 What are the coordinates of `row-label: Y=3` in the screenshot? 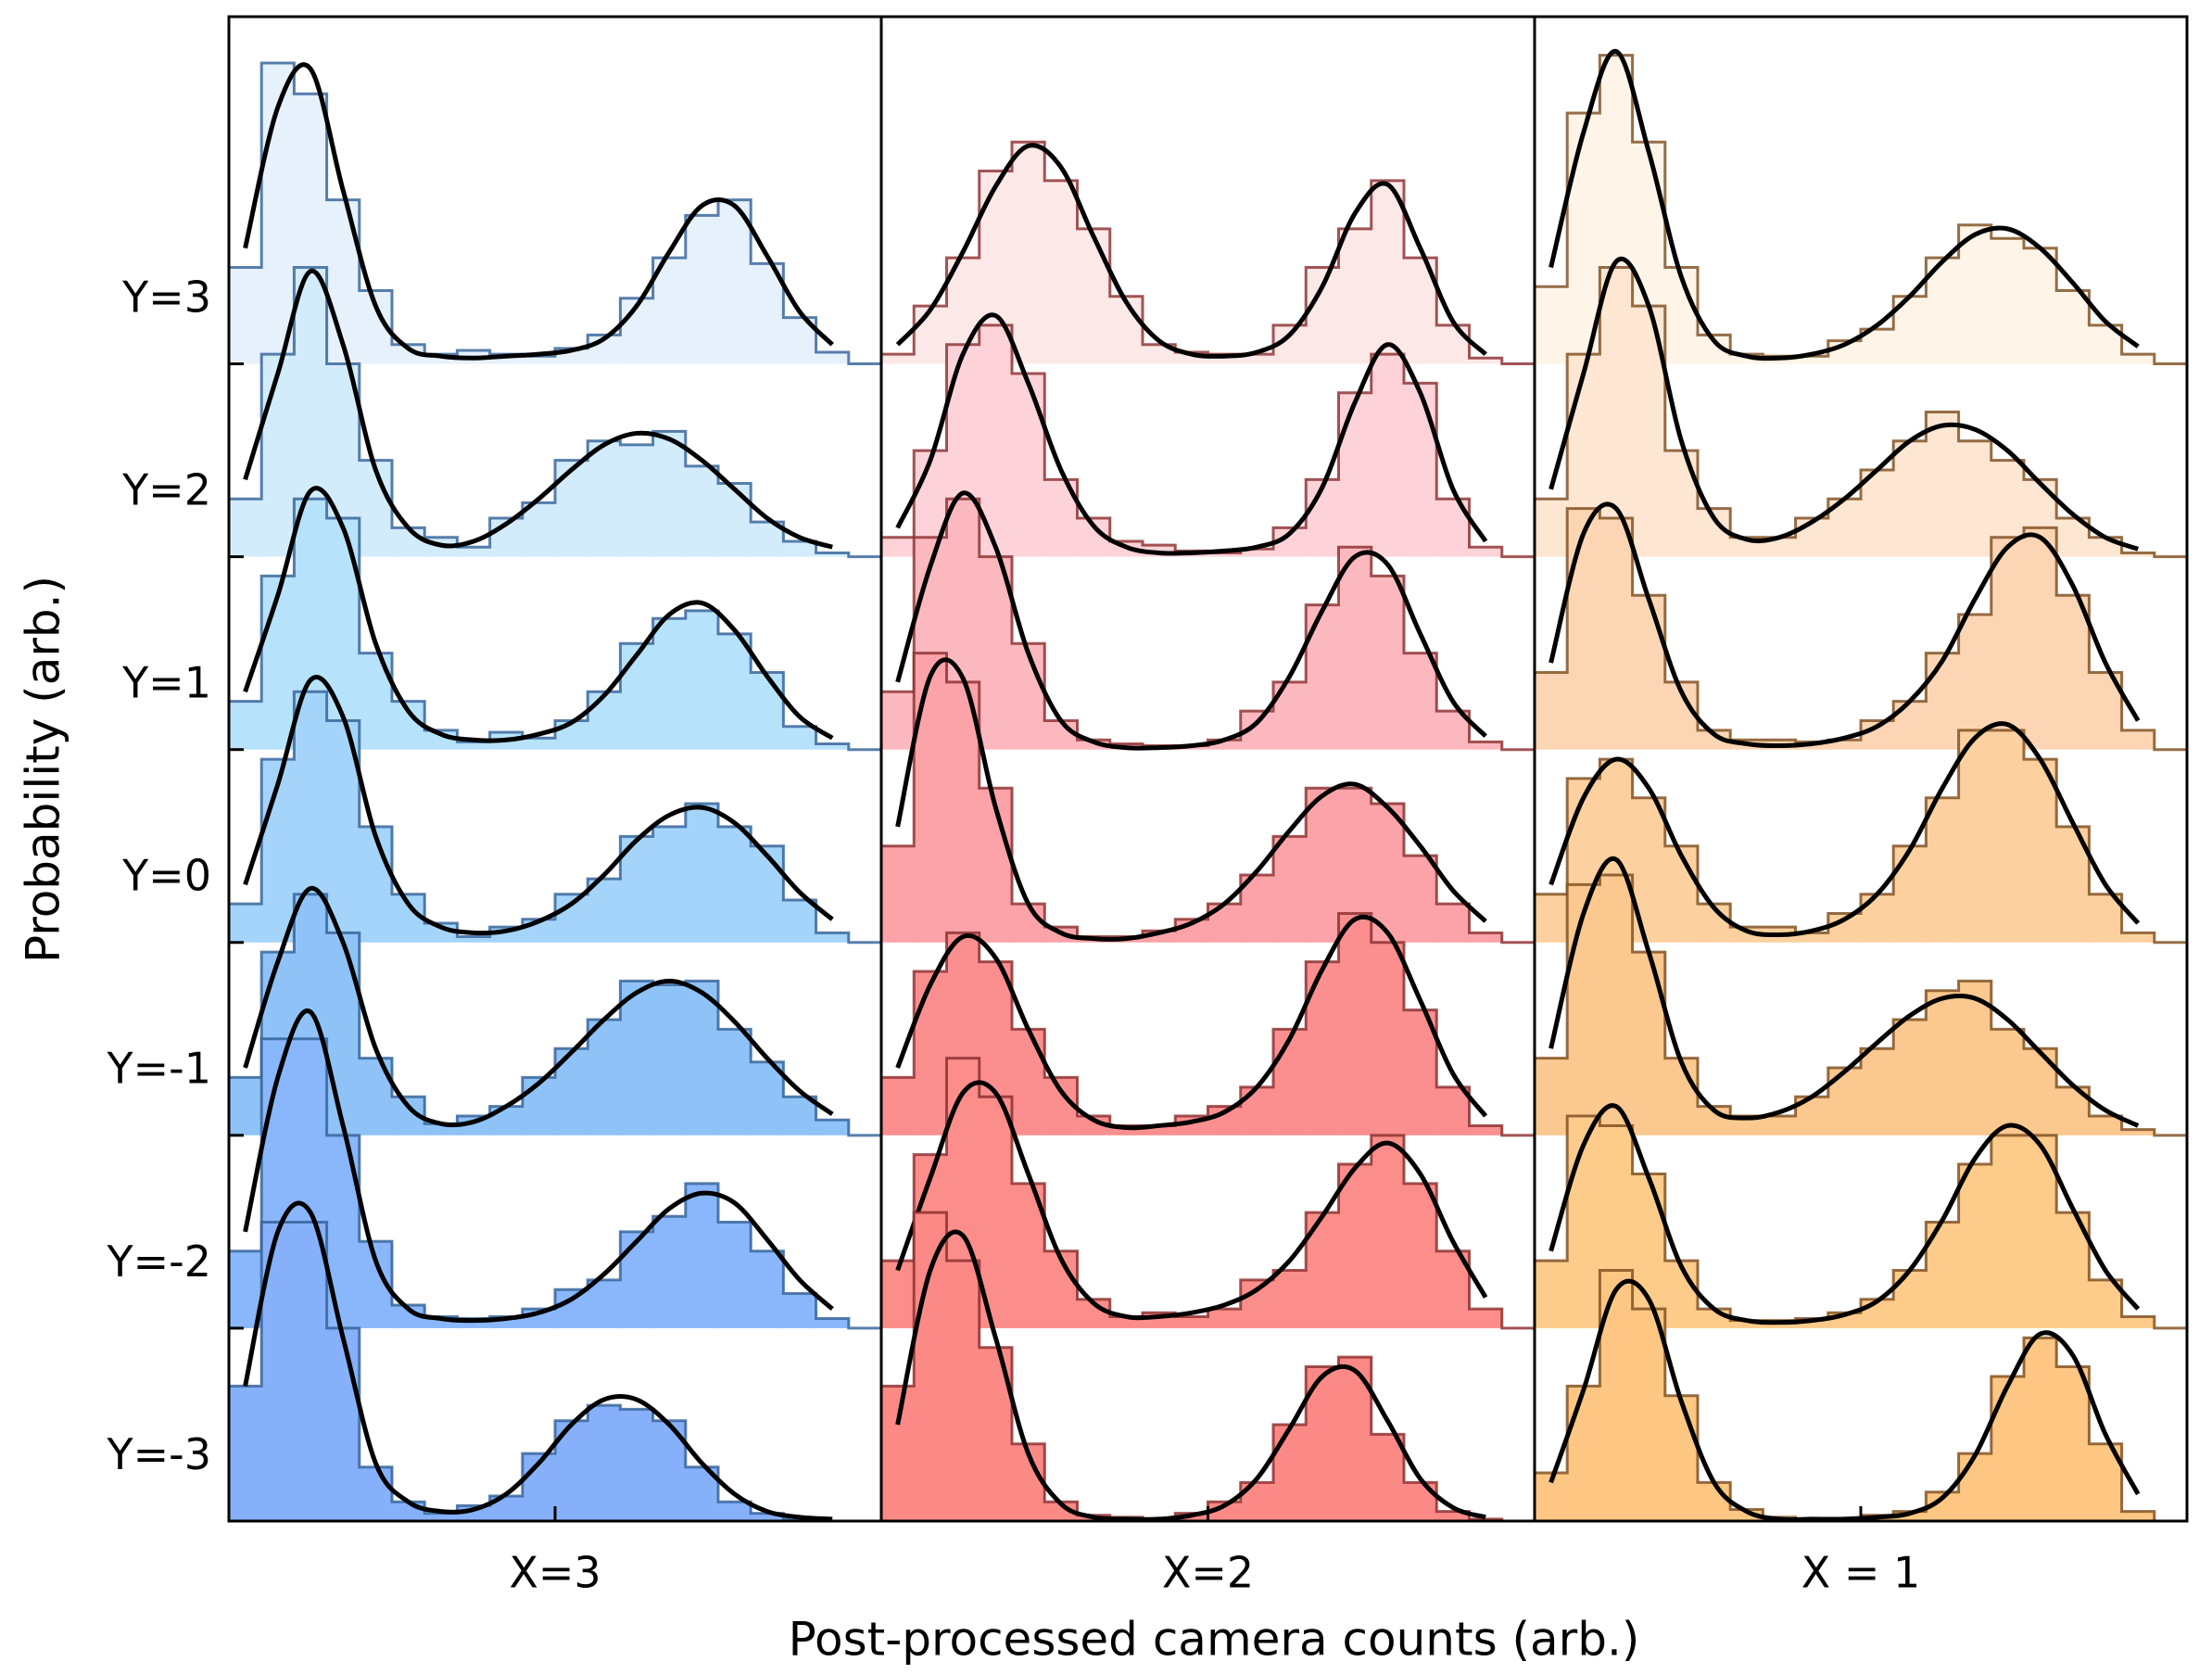 It's located at (166, 297).